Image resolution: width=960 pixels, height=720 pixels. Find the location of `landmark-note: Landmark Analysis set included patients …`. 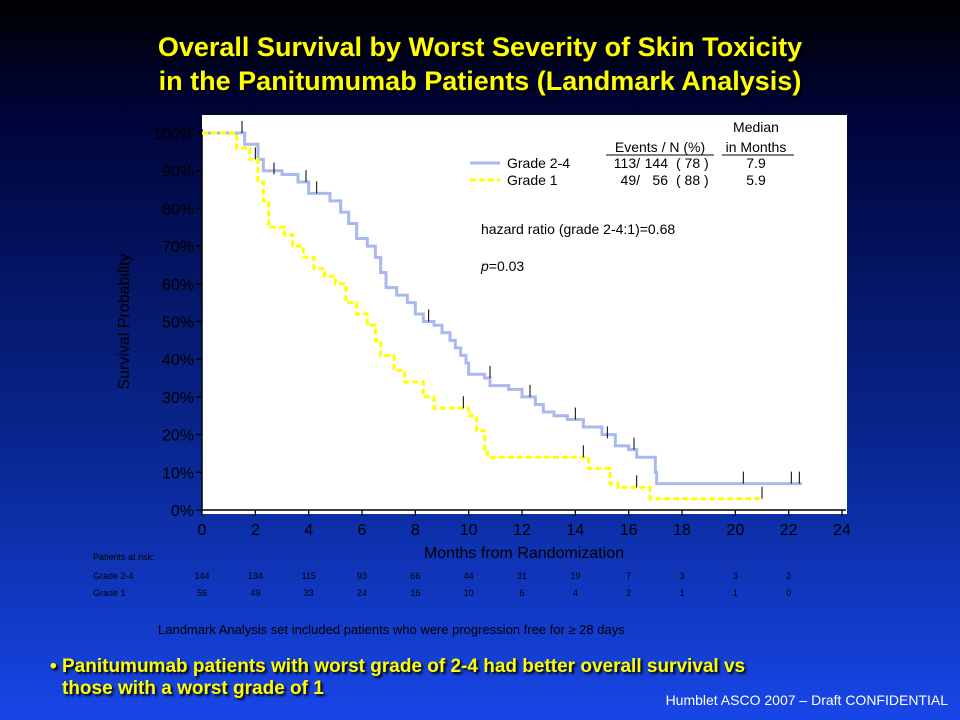

landmark-note: Landmark Analysis set included patients … is located at coordinates (391, 629).